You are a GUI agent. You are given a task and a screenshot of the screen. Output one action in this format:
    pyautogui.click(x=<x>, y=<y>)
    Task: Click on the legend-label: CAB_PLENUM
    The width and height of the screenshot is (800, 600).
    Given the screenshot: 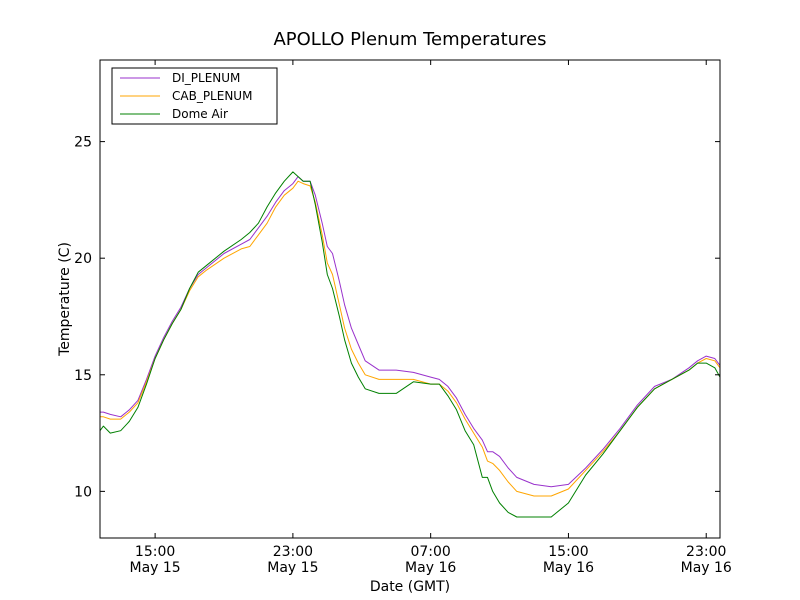 What is the action you would take?
    pyautogui.click(x=212, y=96)
    